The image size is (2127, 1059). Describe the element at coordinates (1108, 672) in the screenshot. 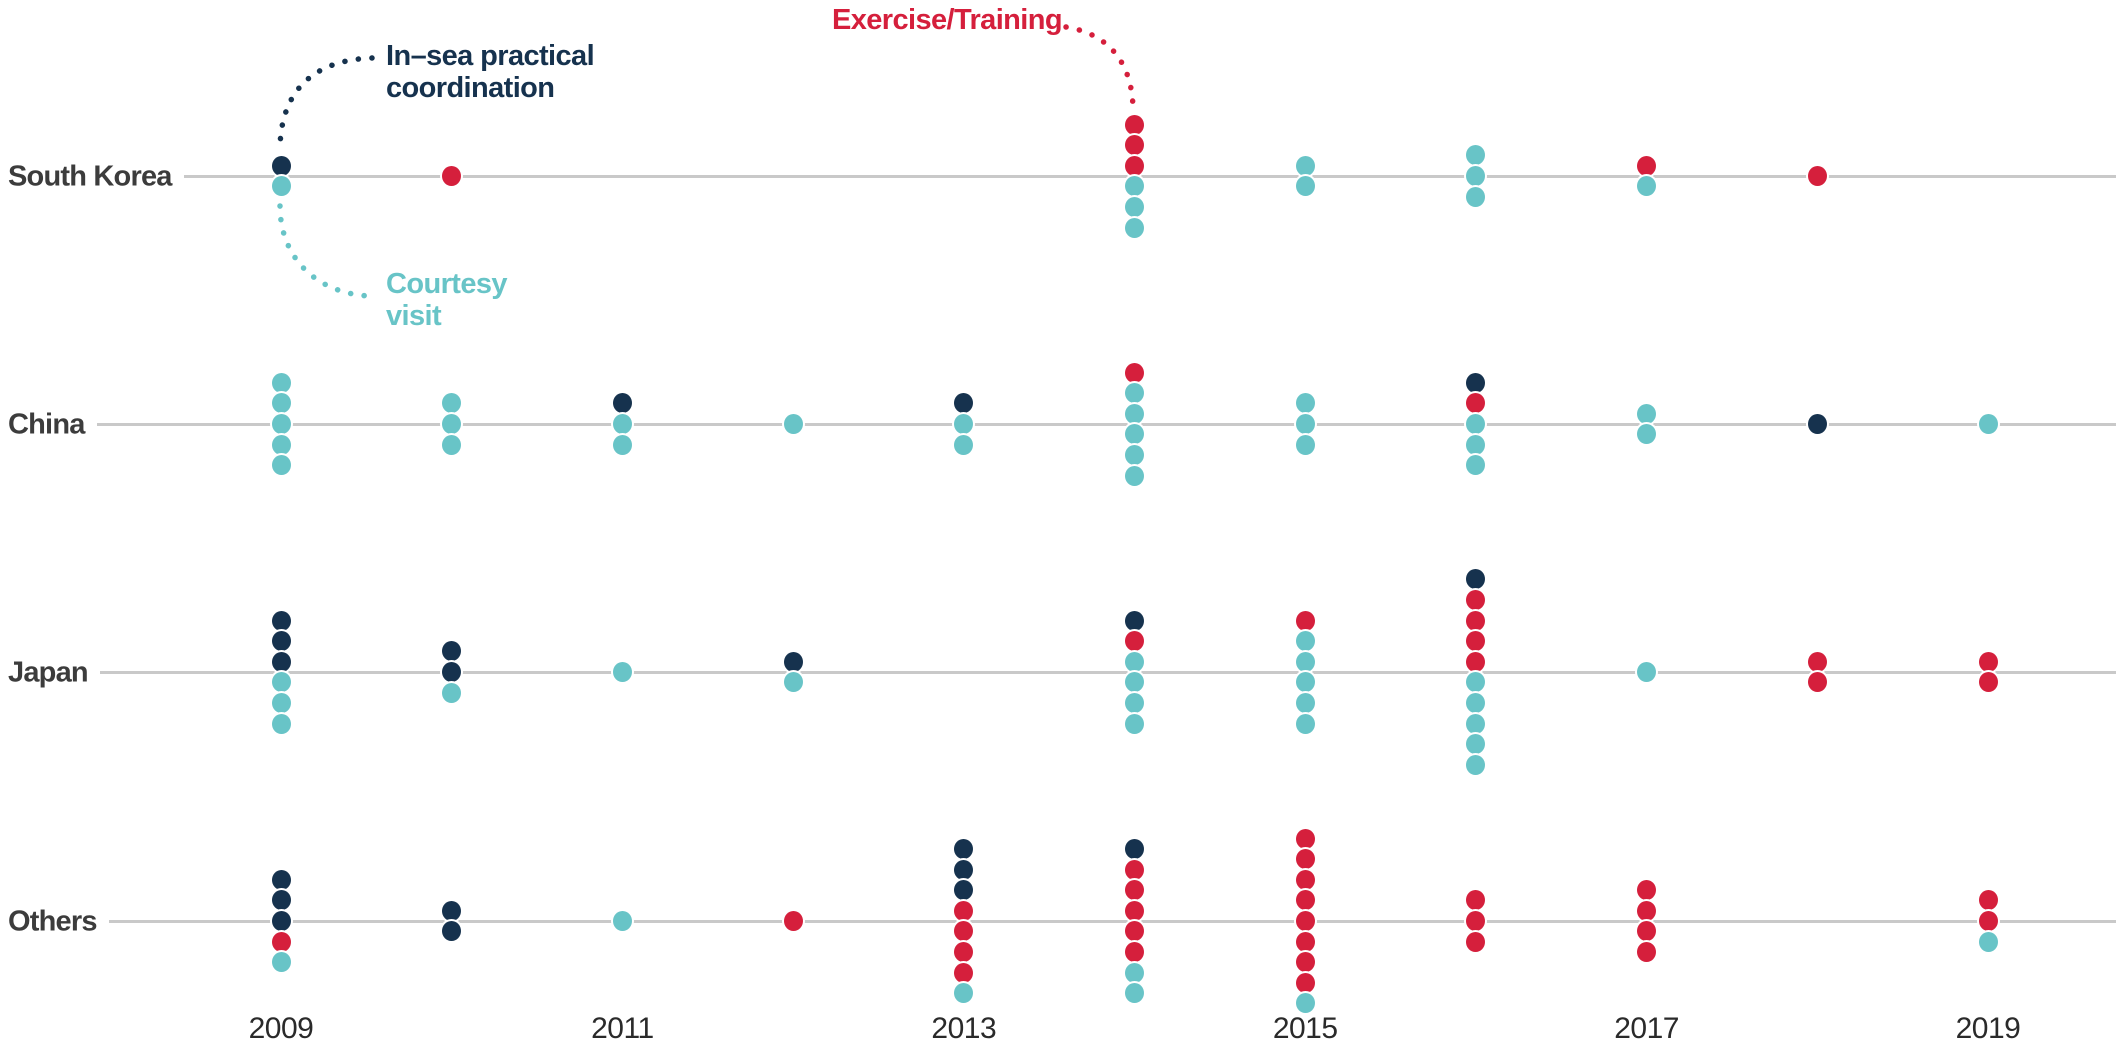

I see `timeline-japan` at that location.